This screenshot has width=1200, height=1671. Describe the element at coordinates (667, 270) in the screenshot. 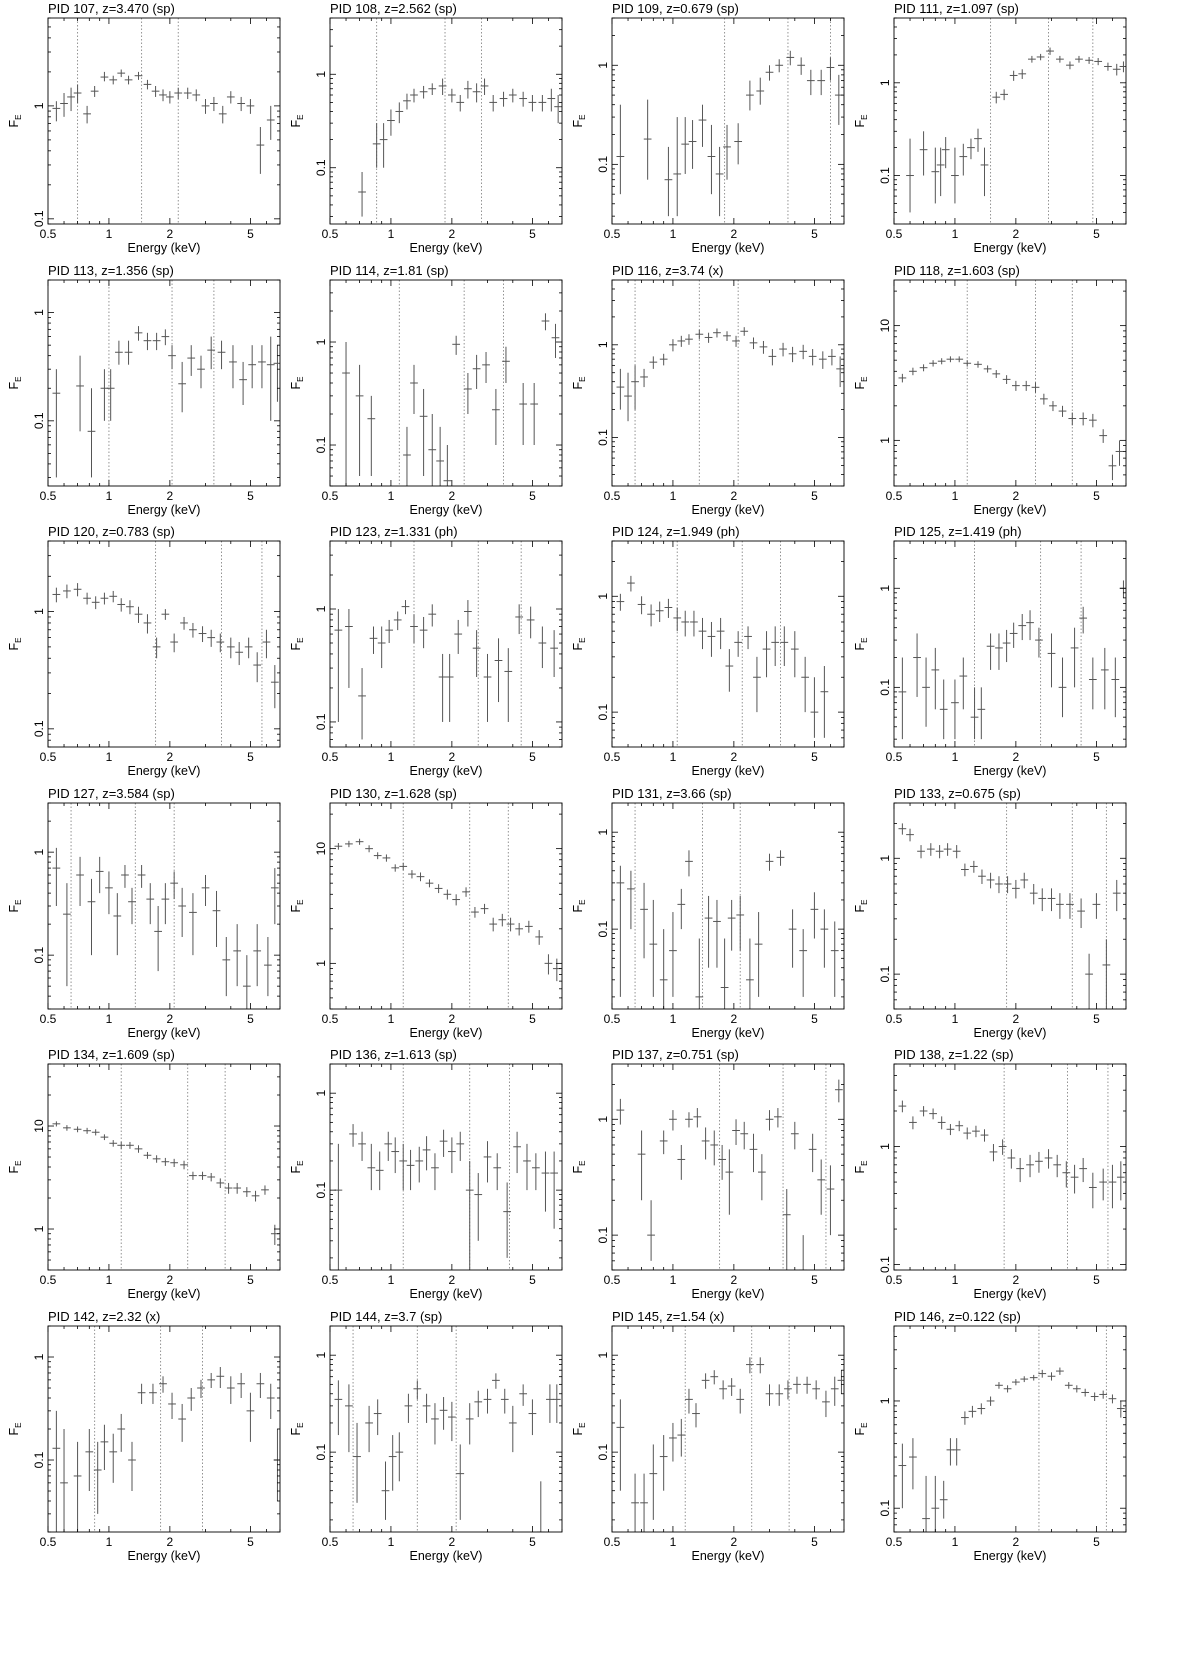

I see `panel-title: PID 116, z=3.74 (x)` at that location.